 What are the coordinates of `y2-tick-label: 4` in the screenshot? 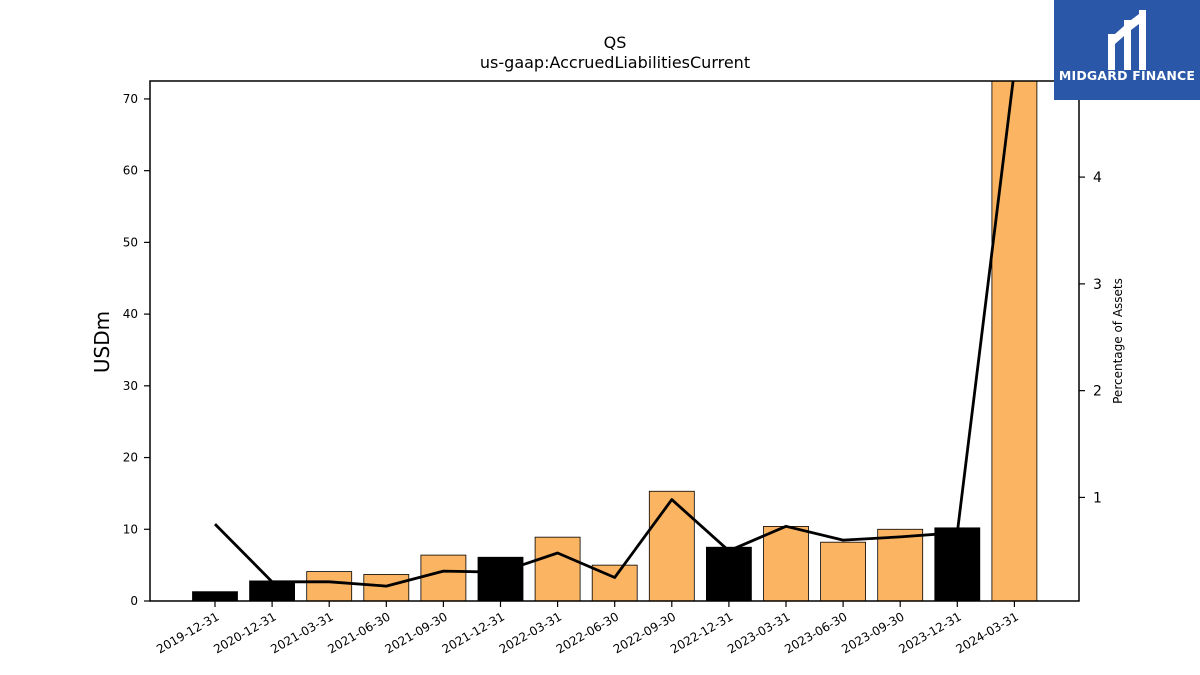 It's located at (1097, 178).